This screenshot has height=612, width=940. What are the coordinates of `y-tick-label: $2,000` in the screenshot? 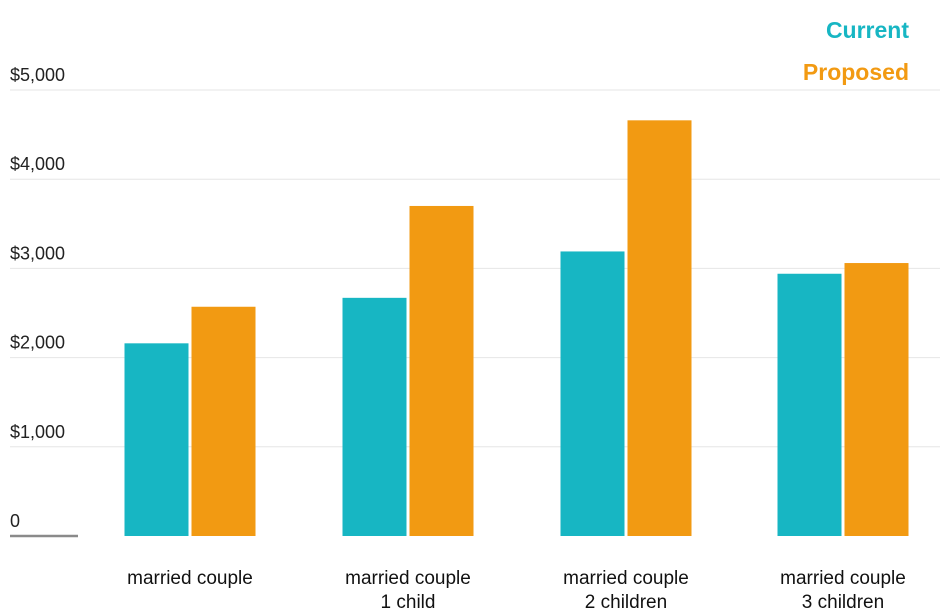 It's located at (37, 343).